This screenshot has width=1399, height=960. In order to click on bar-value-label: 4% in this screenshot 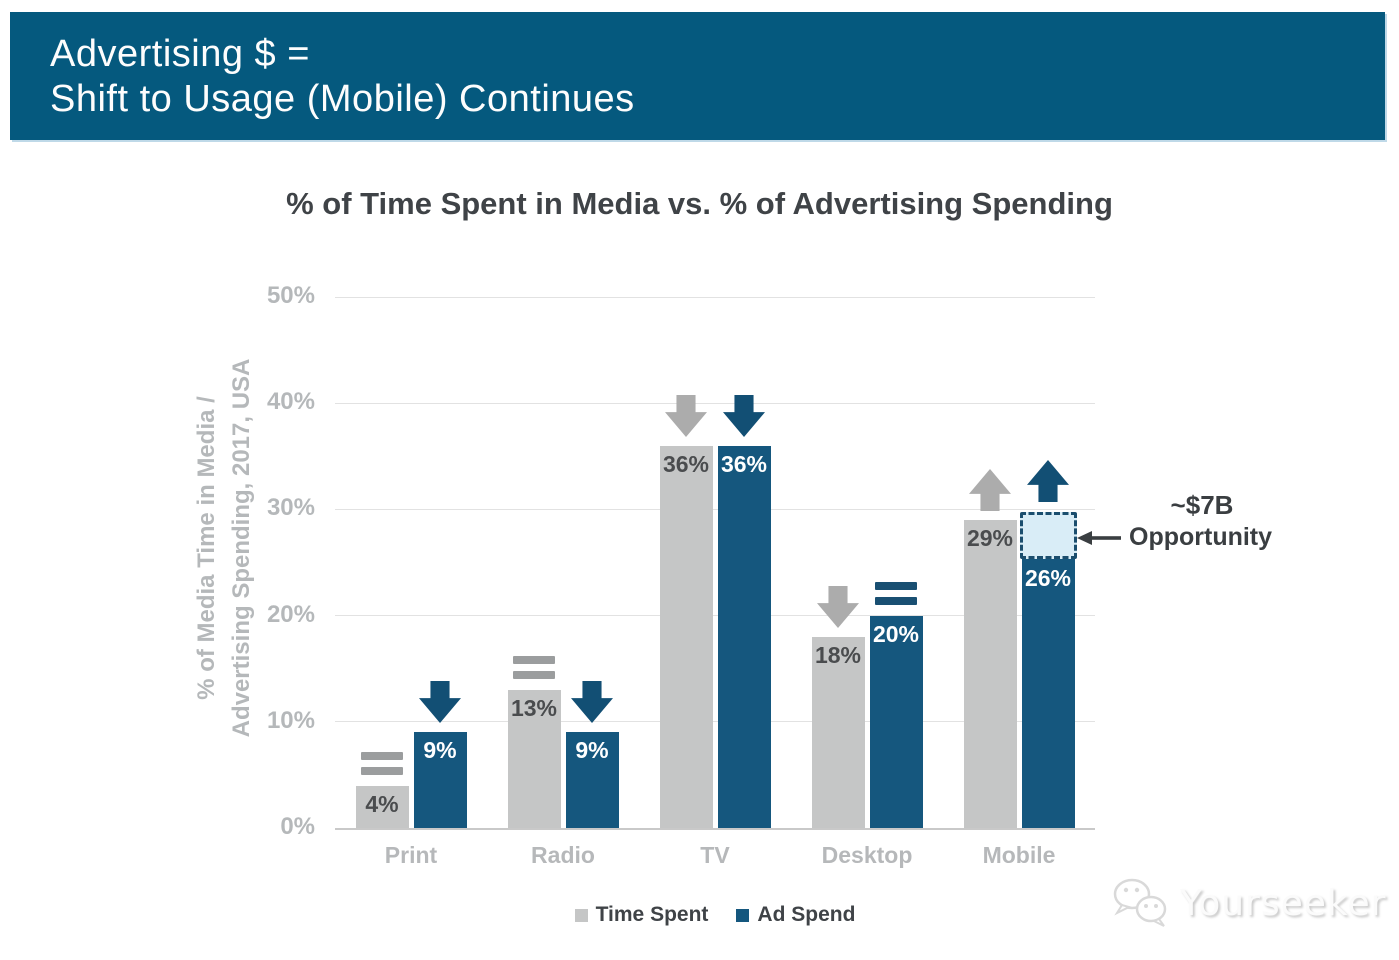, I will do `click(382, 803)`.